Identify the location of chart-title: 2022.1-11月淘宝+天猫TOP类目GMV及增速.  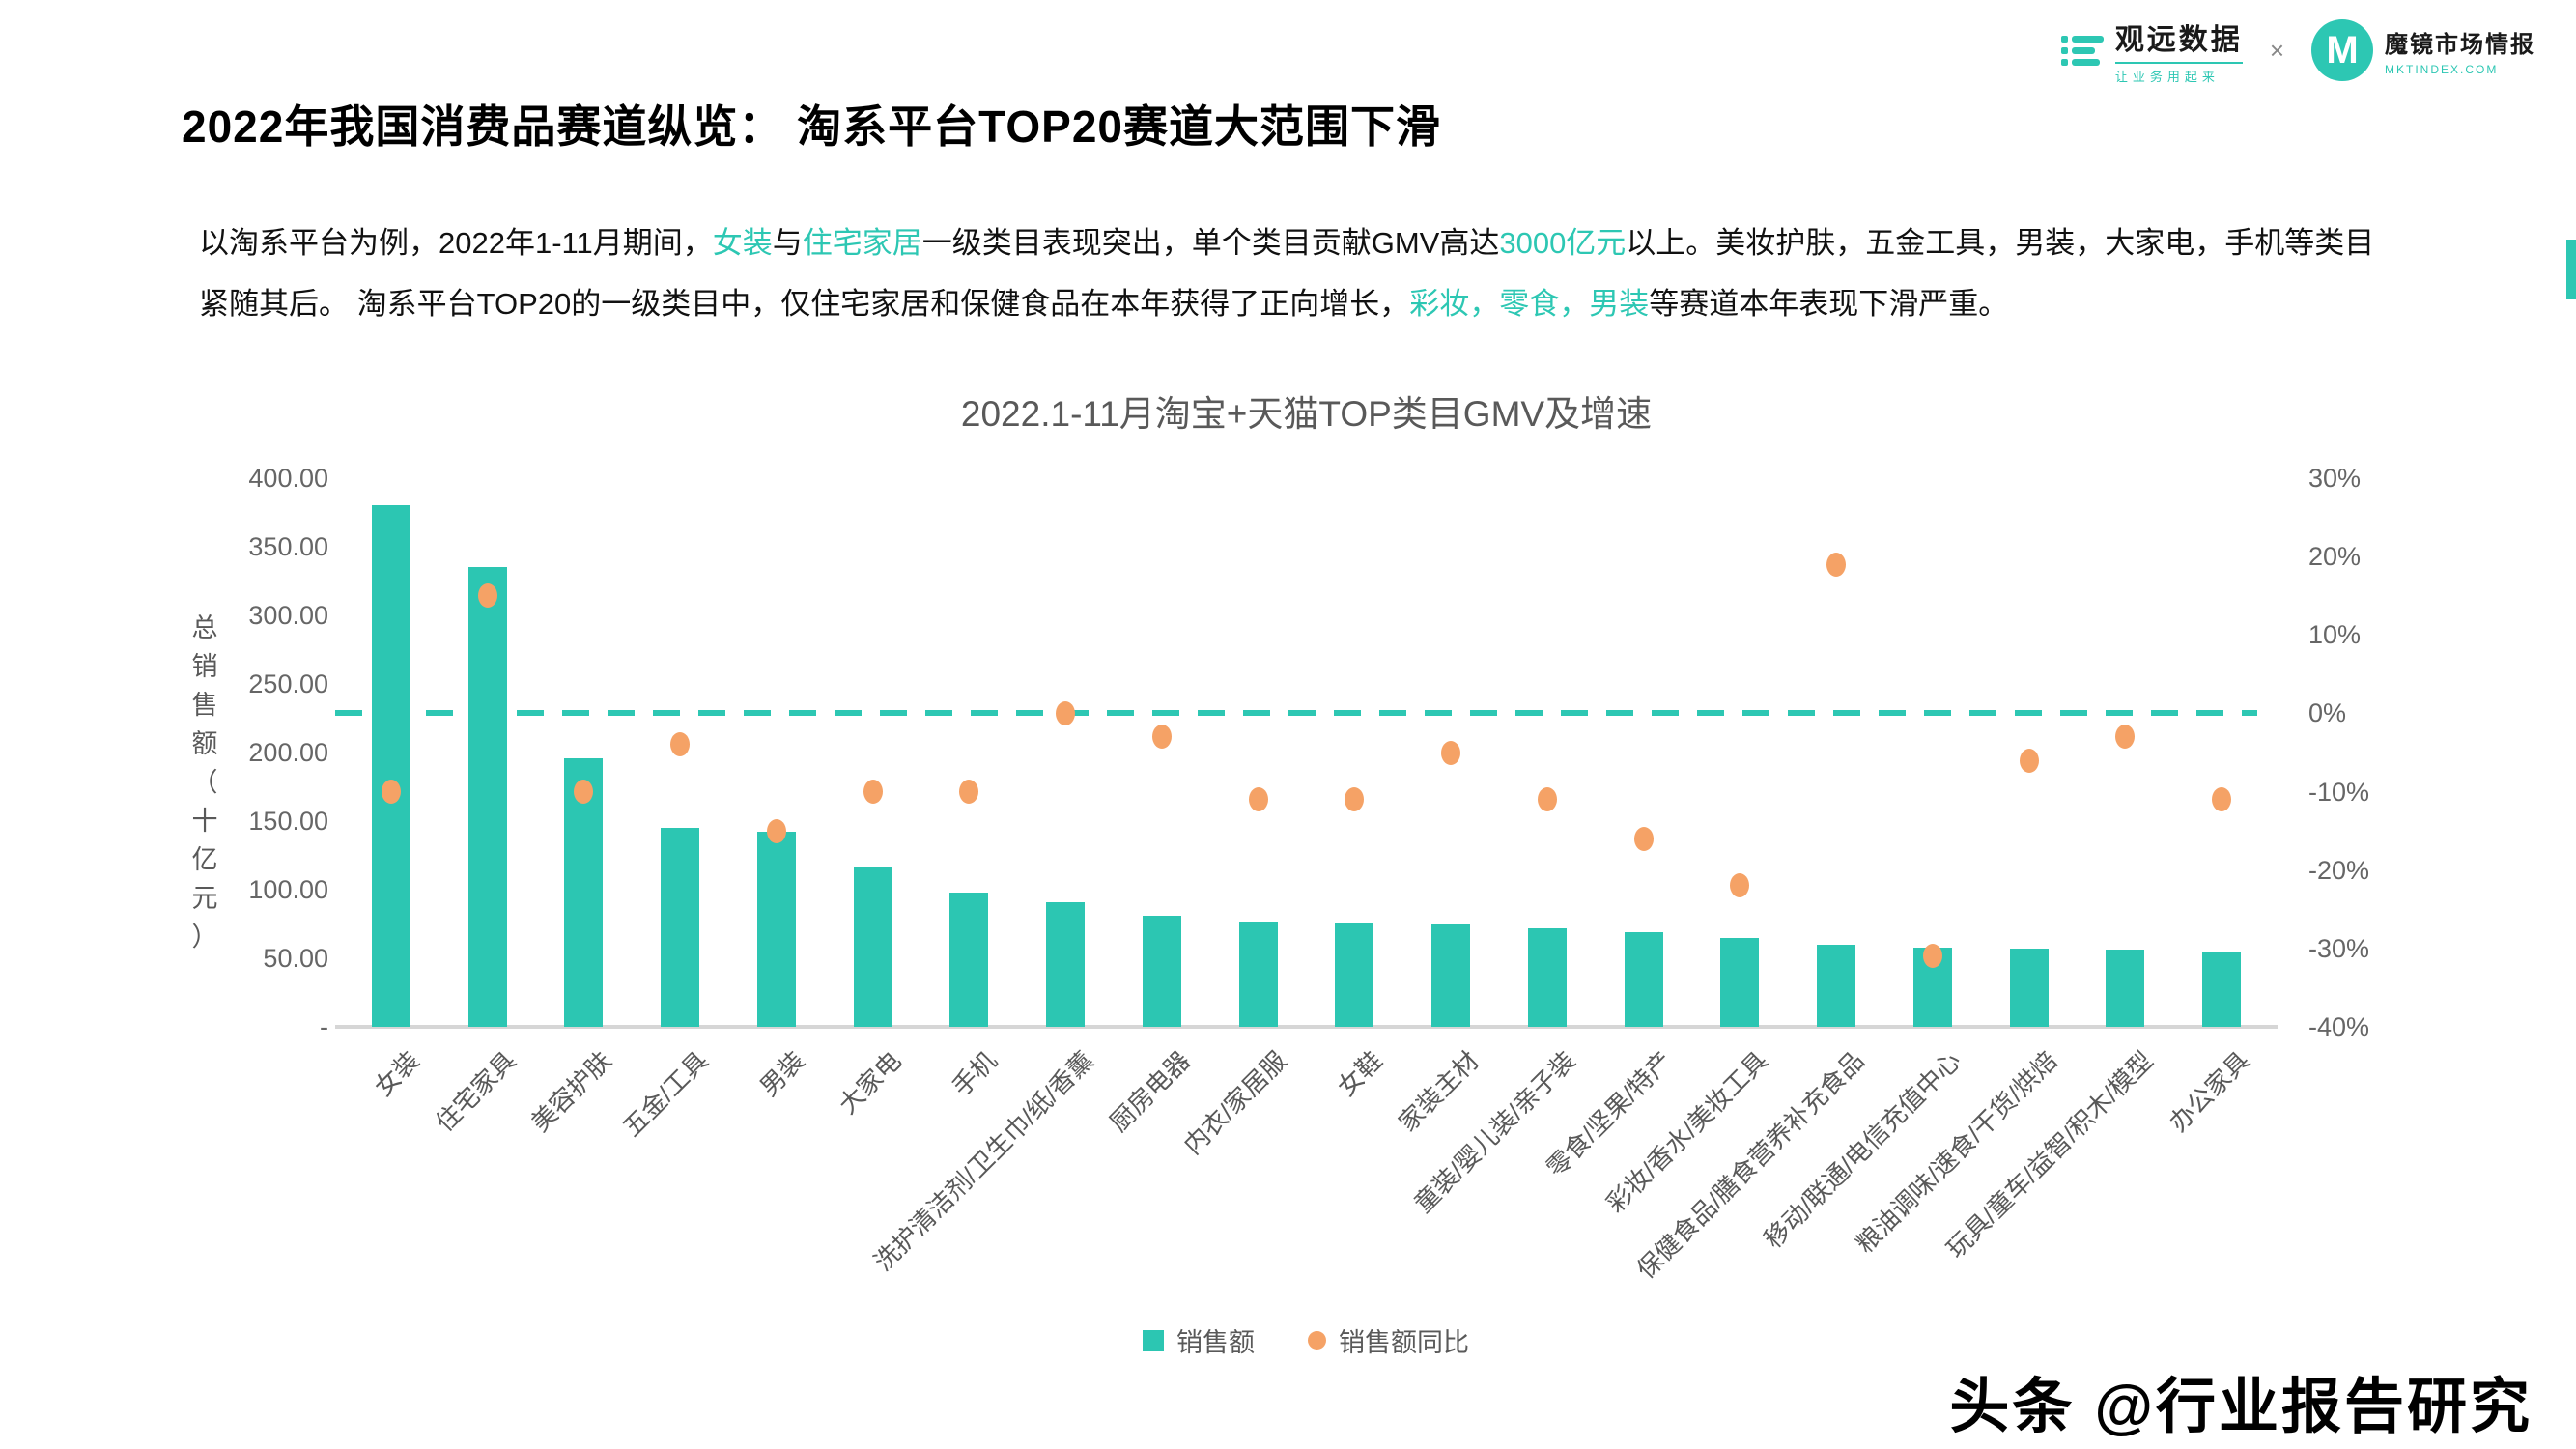
(1306, 414).